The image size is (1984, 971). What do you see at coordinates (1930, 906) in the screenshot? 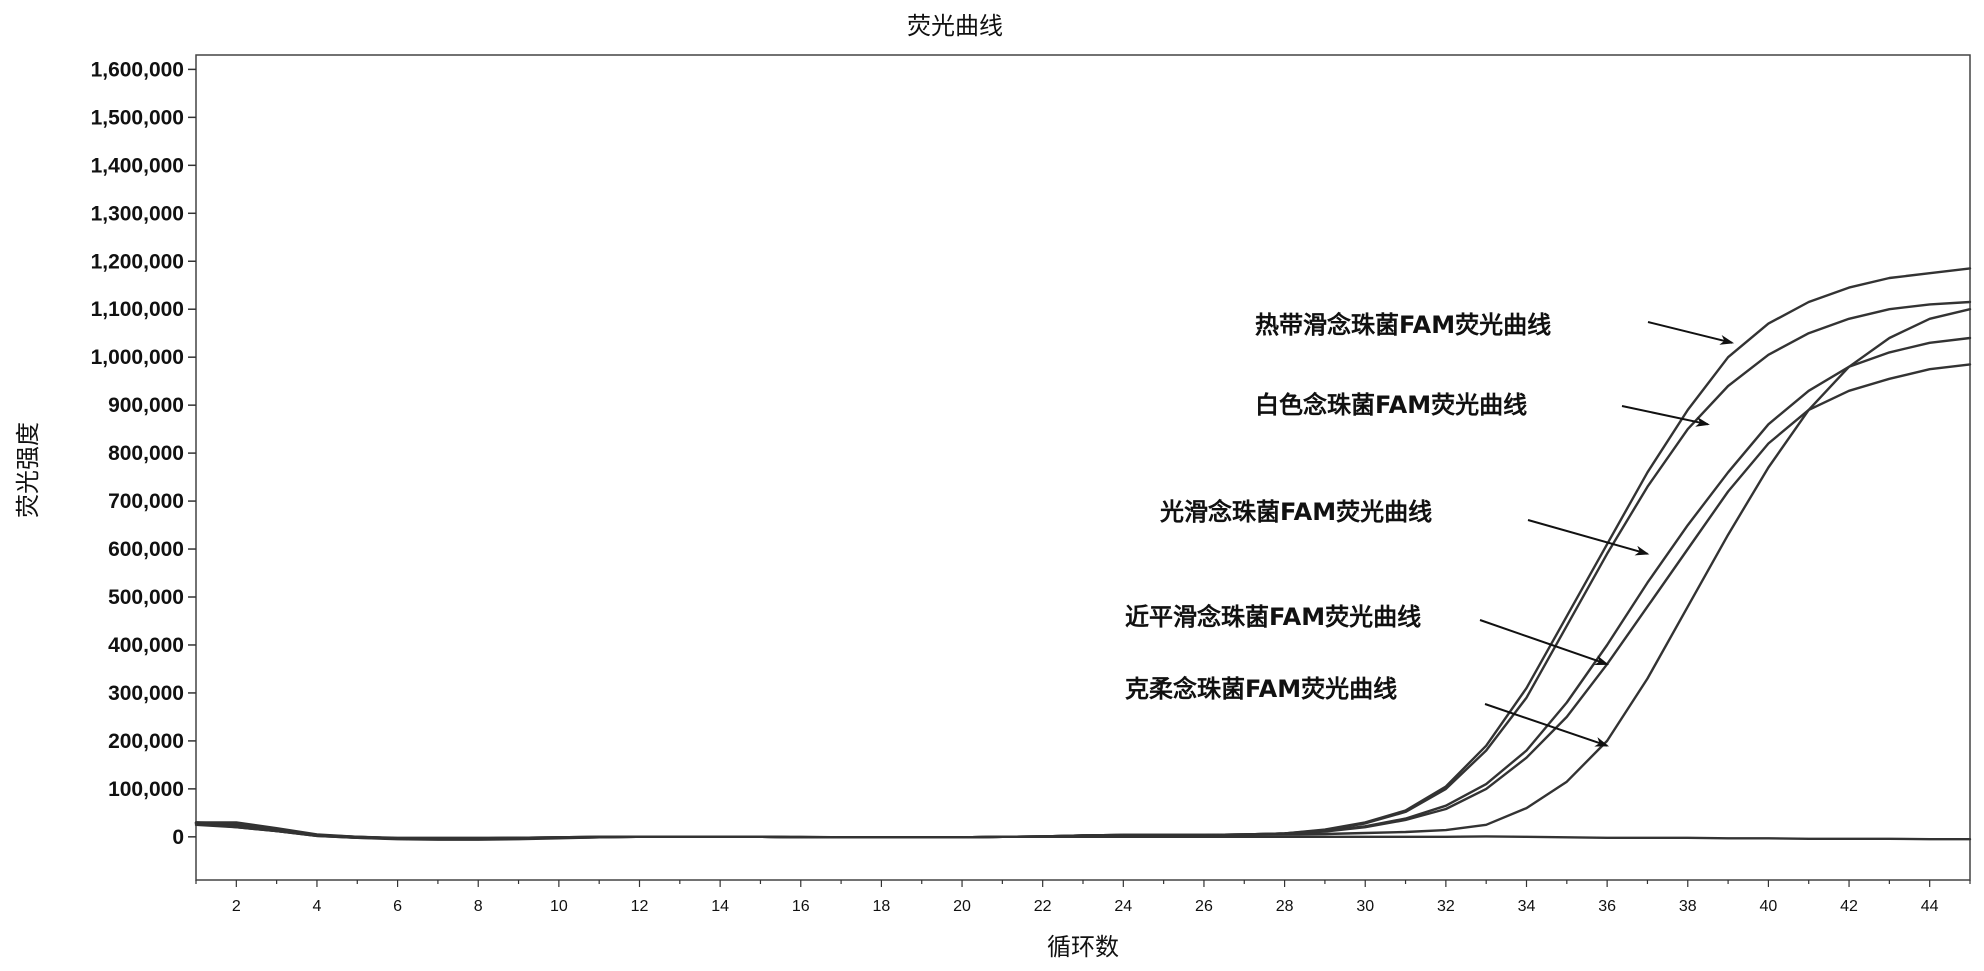
I see `x-tick-label: 44` at bounding box center [1930, 906].